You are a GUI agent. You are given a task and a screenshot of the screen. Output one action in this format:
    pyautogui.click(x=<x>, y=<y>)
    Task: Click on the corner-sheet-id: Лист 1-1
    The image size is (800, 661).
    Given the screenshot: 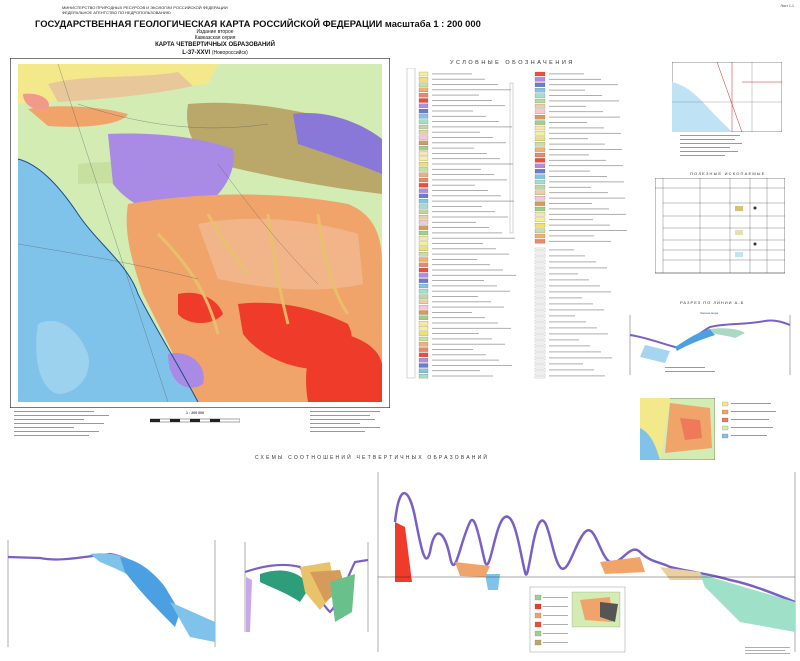 What is the action you would take?
    pyautogui.click(x=787, y=6)
    